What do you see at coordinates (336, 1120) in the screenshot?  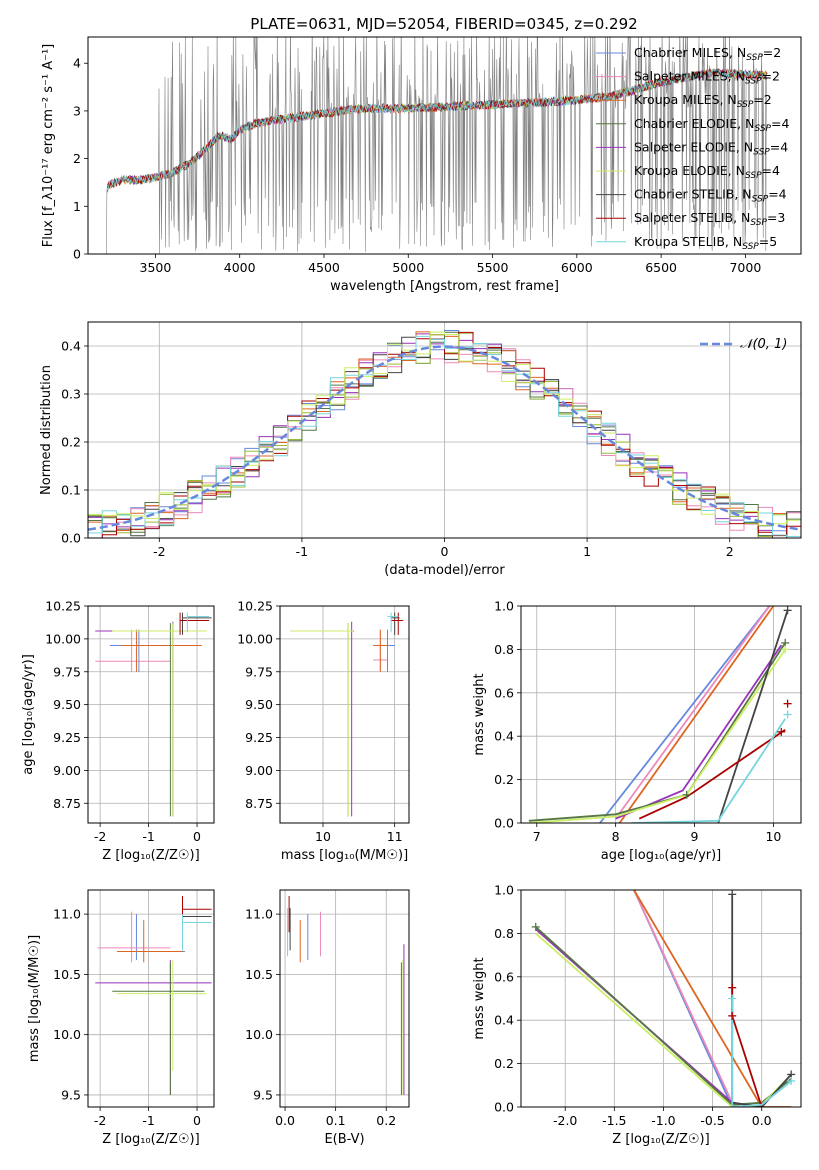 I see `x-tick-label: 0.1` at bounding box center [336, 1120].